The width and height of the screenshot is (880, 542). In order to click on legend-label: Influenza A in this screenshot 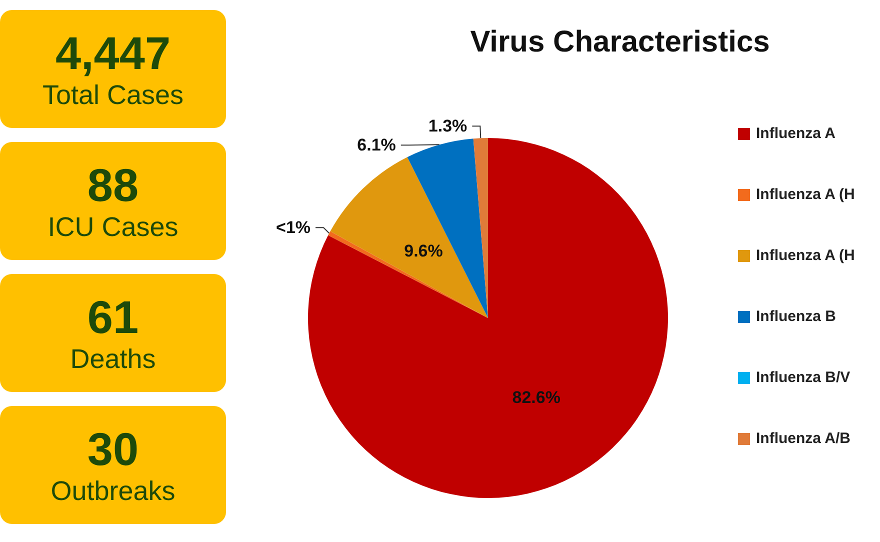, I will do `click(796, 133)`.